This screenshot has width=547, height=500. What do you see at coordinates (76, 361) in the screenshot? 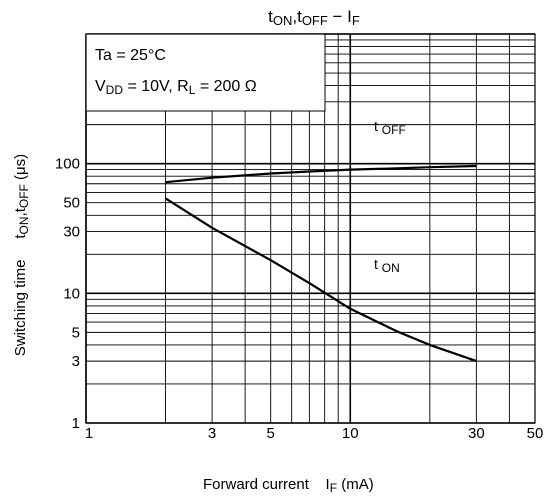
I see `y-tick-label: 3` at bounding box center [76, 361].